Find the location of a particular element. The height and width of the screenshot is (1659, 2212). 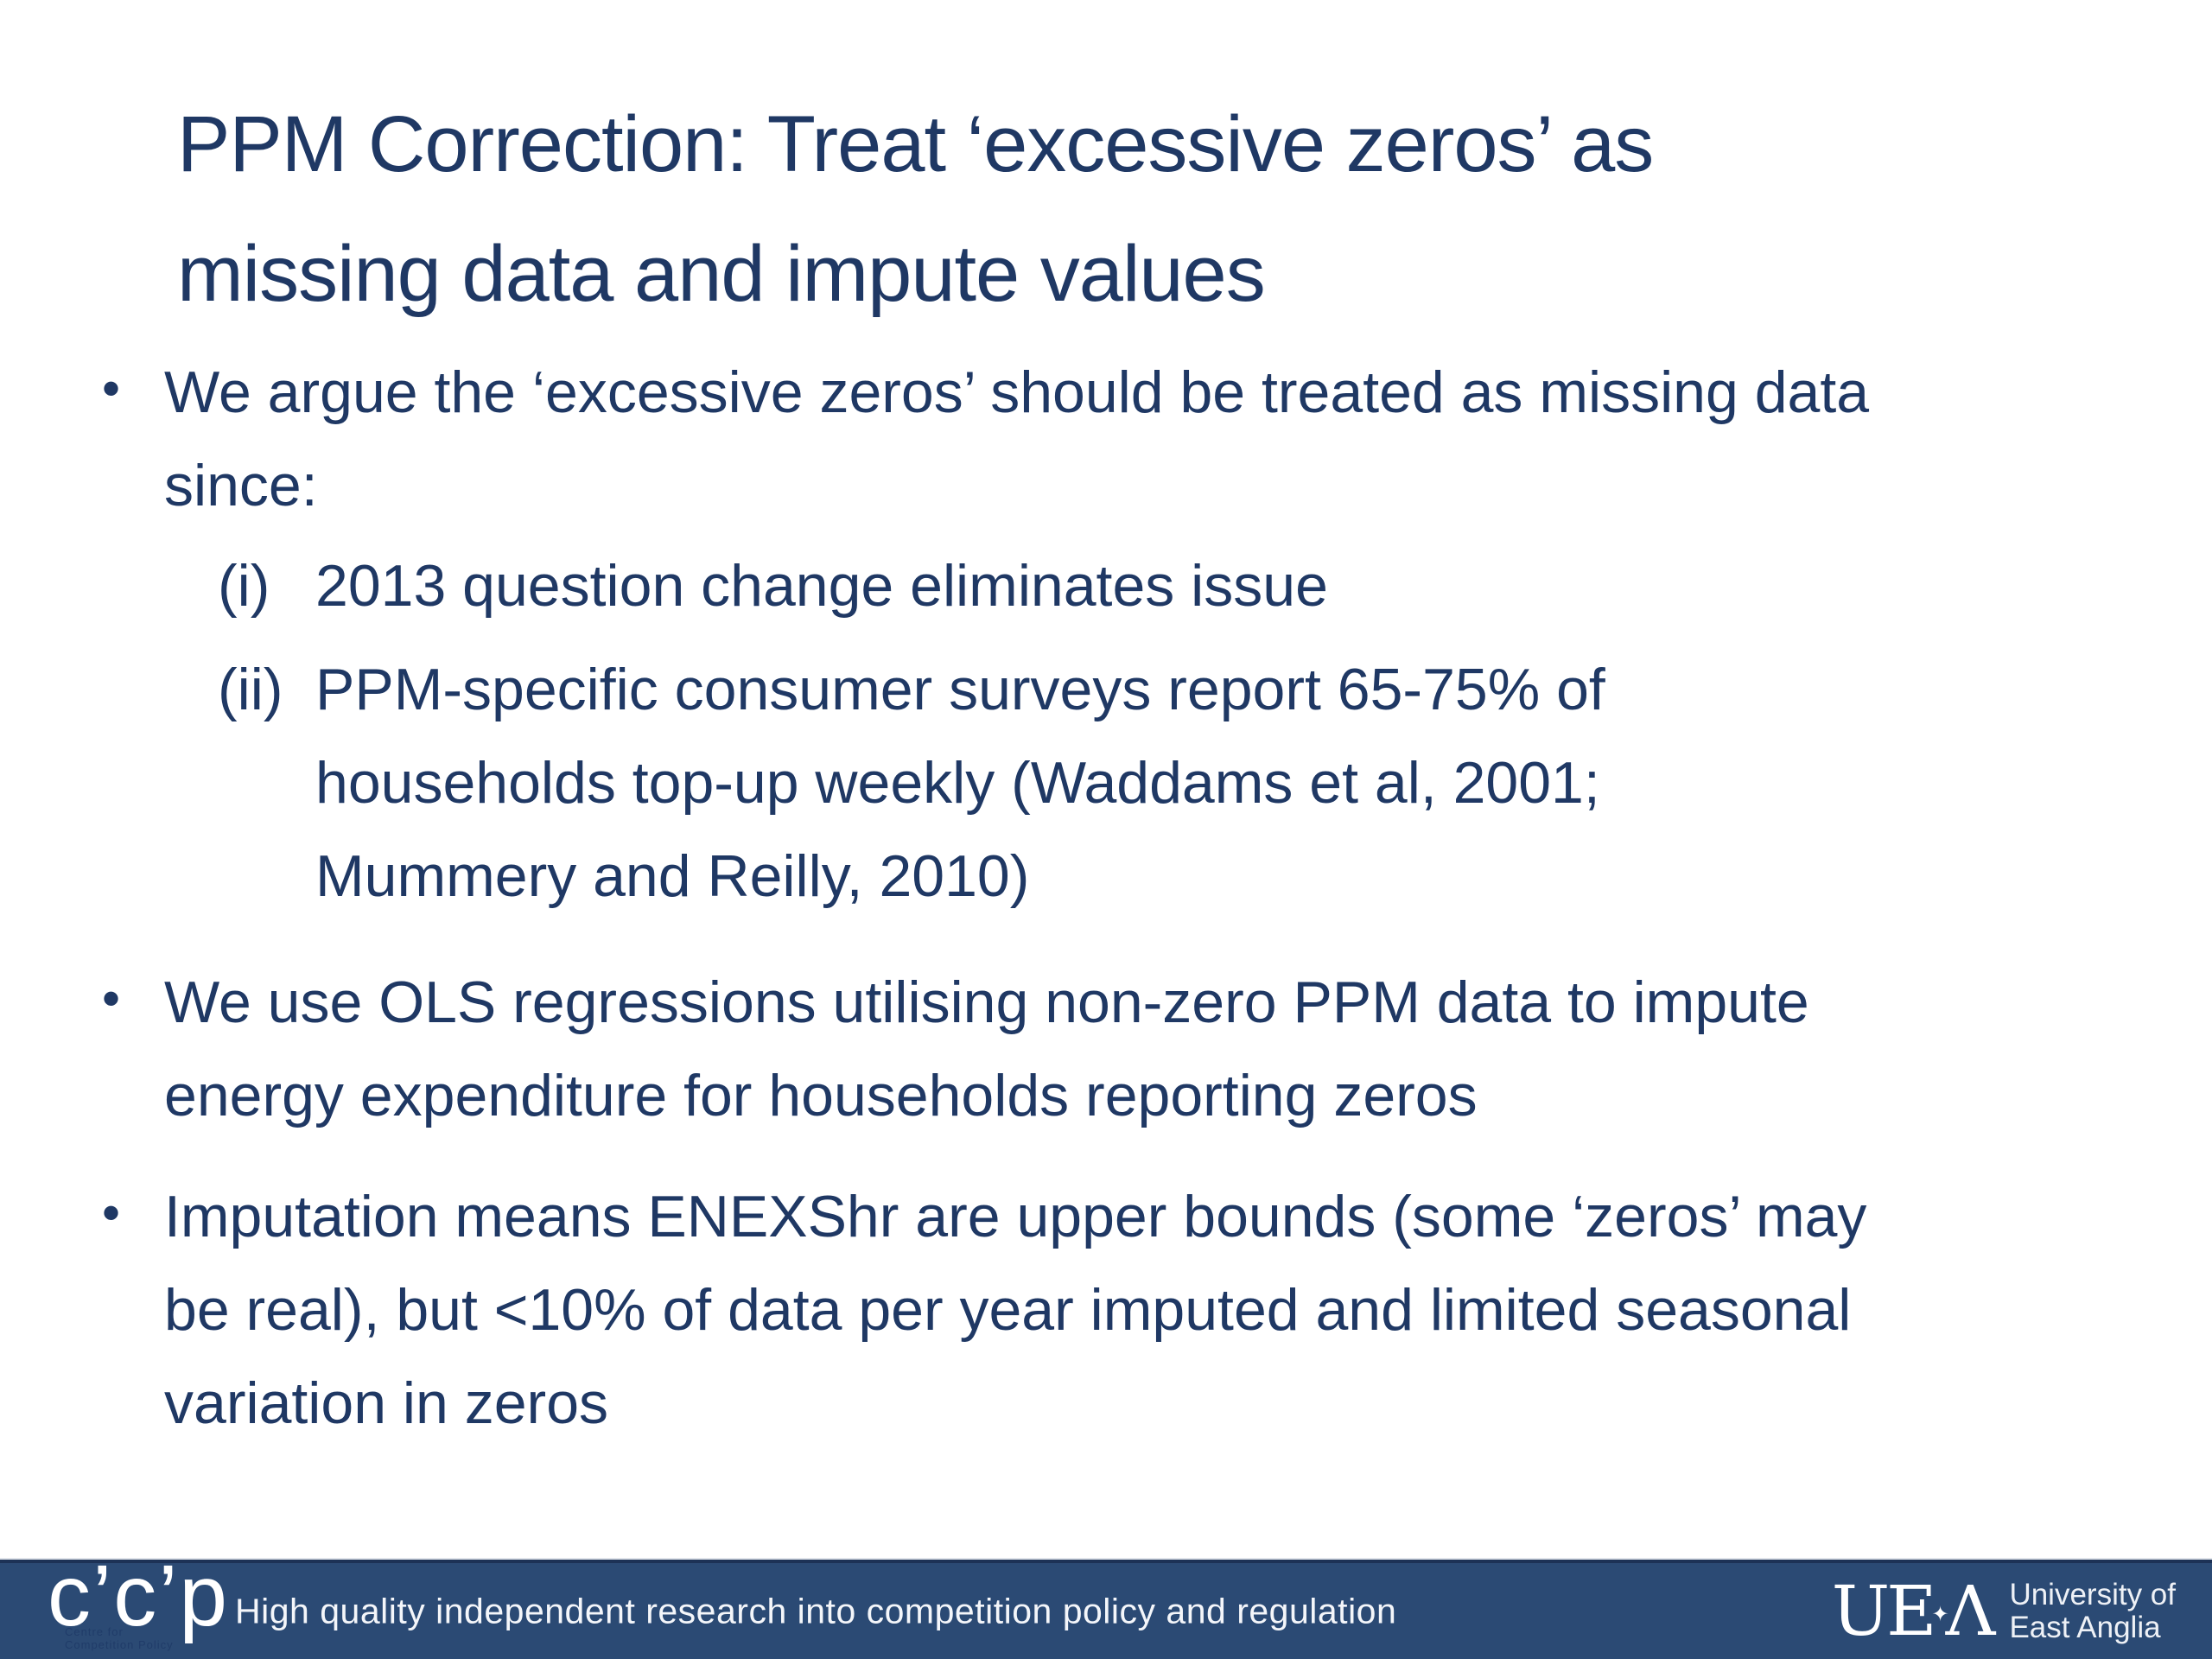

sub-item-marker: (ii) is located at coordinates (250, 689).